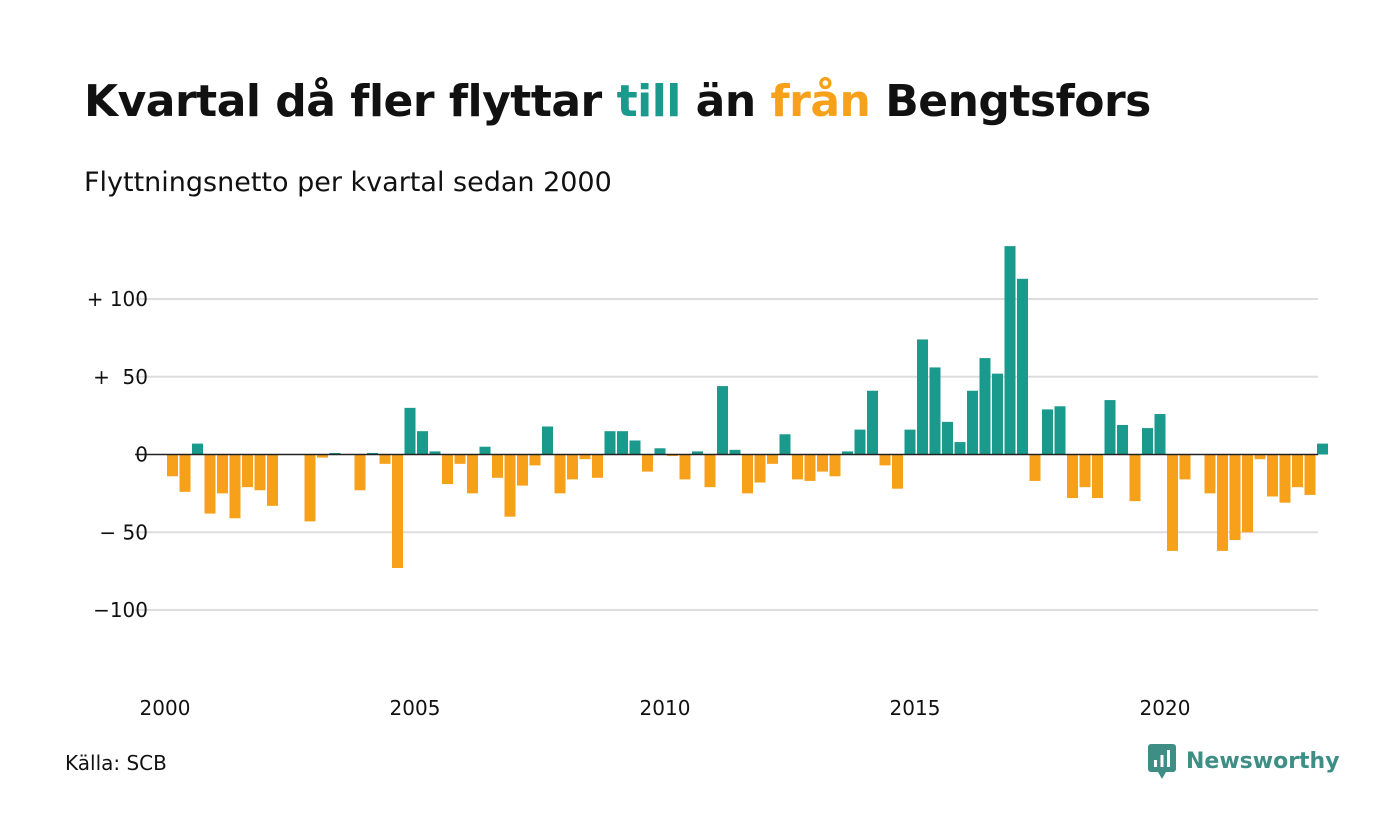 This screenshot has width=1400, height=840. What do you see at coordinates (348, 182) in the screenshot?
I see `chart-subtitle: Flyttningsnetto per kvartal sedan 2000` at bounding box center [348, 182].